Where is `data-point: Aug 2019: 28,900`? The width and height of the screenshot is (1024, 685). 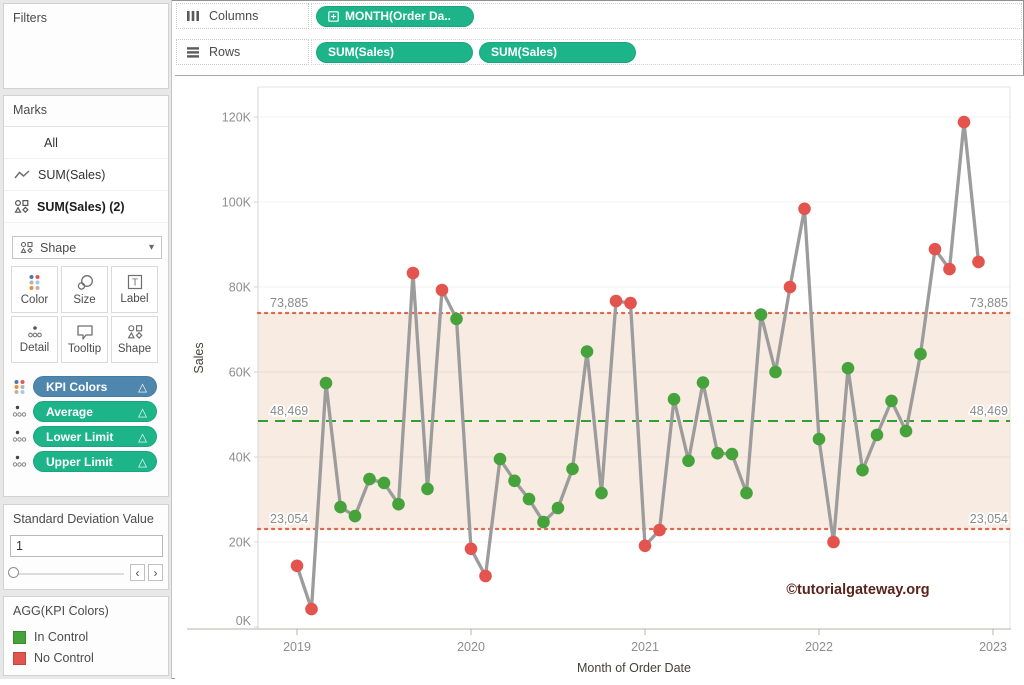
data-point: Aug 2019: 28,900 is located at coordinates (398, 504).